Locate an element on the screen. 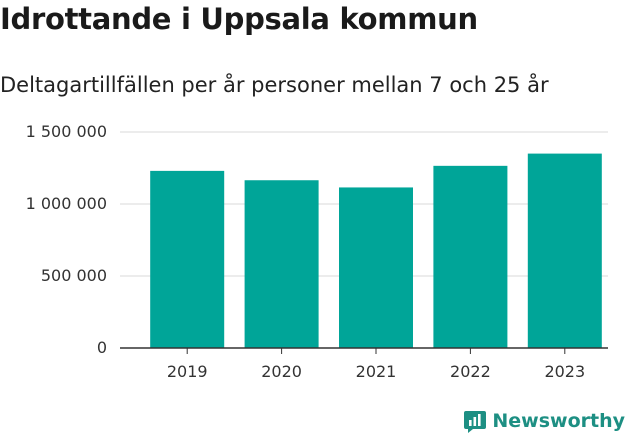 The width and height of the screenshot is (631, 439). x-tick-label: 2022 is located at coordinates (470, 371).